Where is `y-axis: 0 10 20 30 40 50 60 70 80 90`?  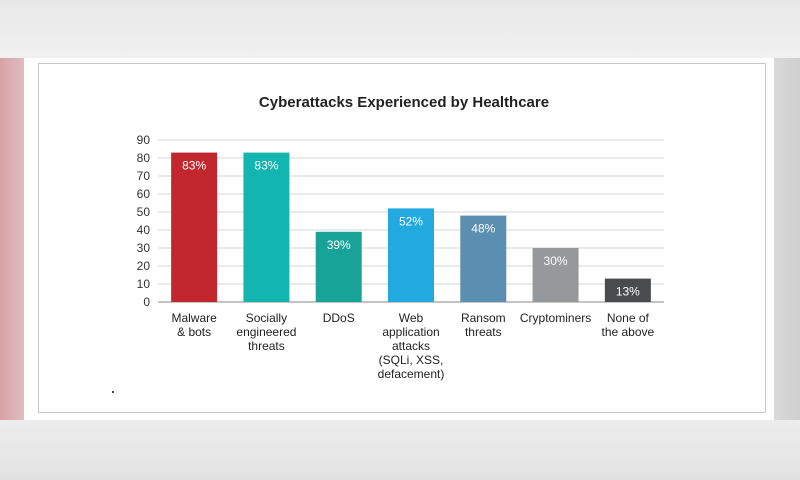 y-axis: 0 10 20 30 40 50 60 70 80 90 is located at coordinates (144, 221).